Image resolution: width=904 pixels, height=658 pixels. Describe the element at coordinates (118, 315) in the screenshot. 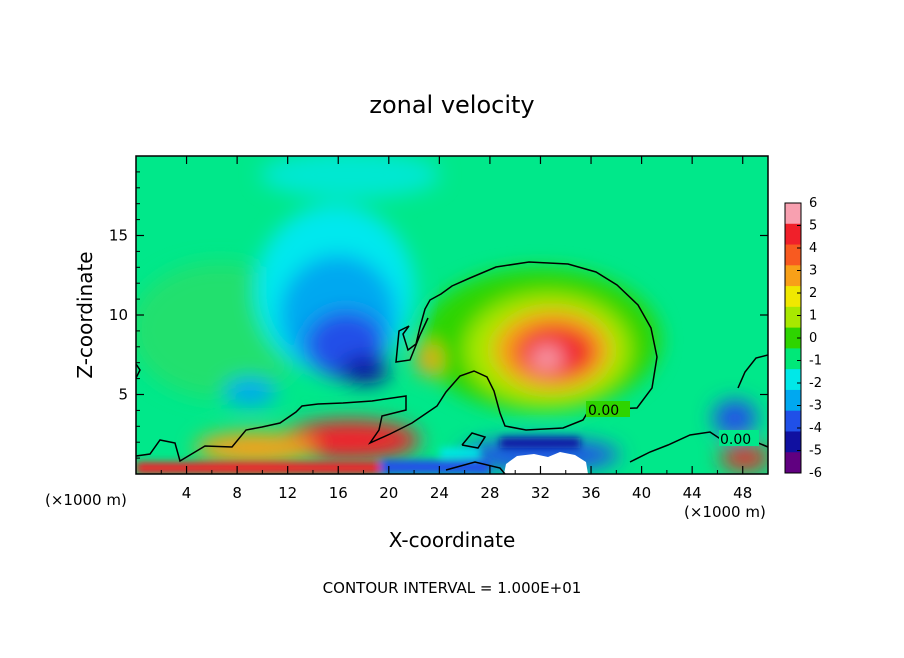

I see `y-tick-label: 10` at that location.